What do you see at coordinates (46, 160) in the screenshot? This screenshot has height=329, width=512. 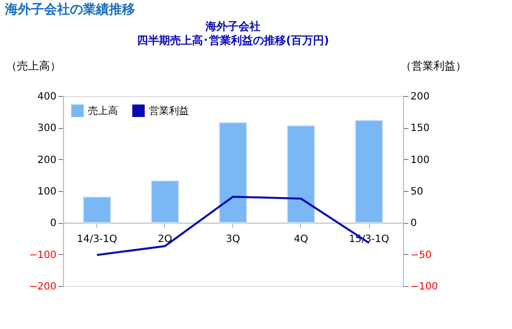 I see `y-tick-label: 200` at bounding box center [46, 160].